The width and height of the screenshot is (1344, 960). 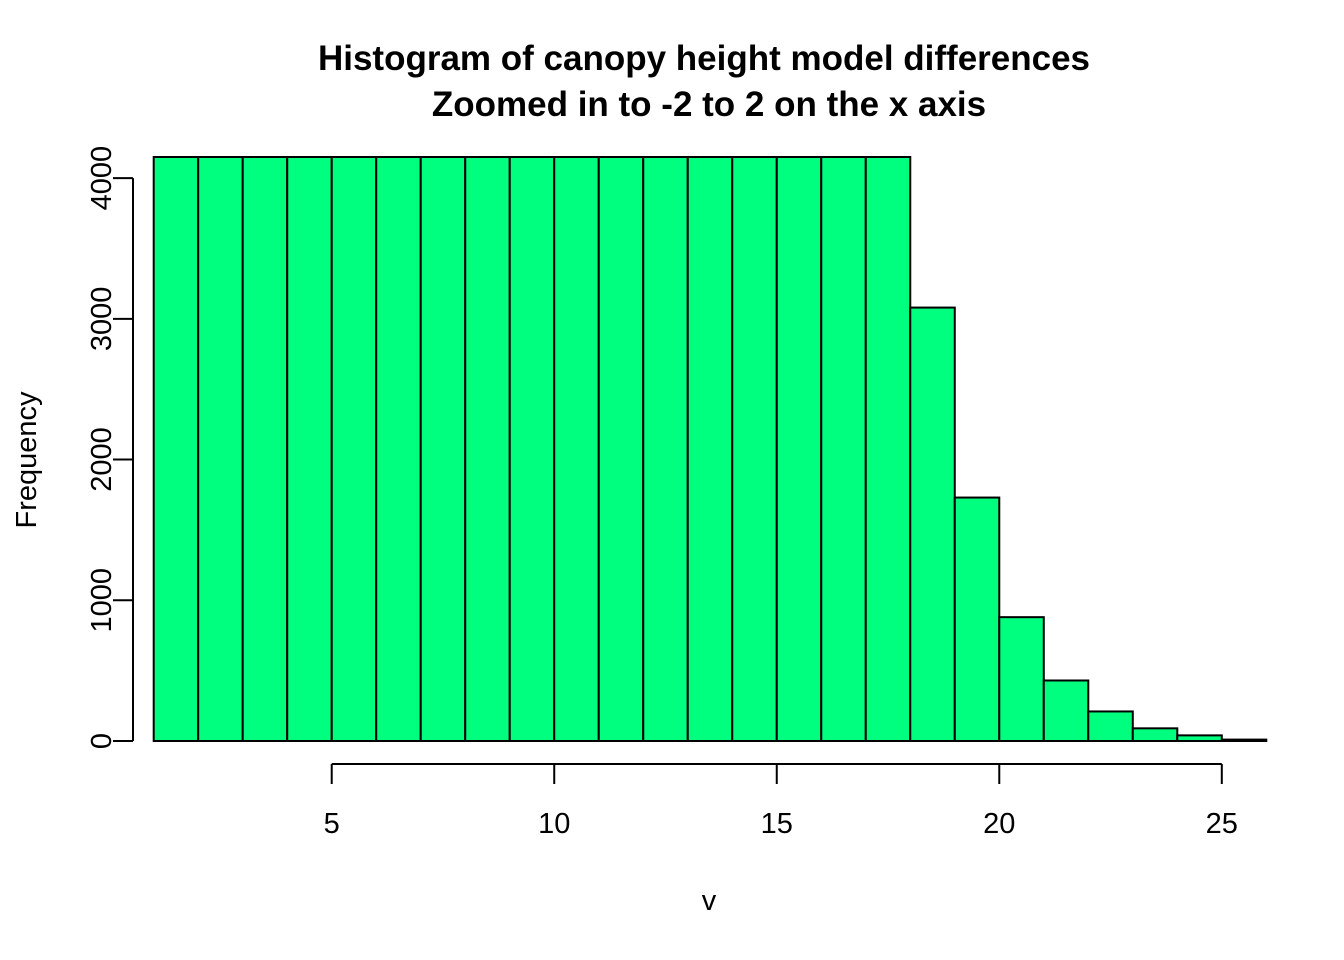 What do you see at coordinates (777, 824) in the screenshot?
I see `x-tick-label: 15` at bounding box center [777, 824].